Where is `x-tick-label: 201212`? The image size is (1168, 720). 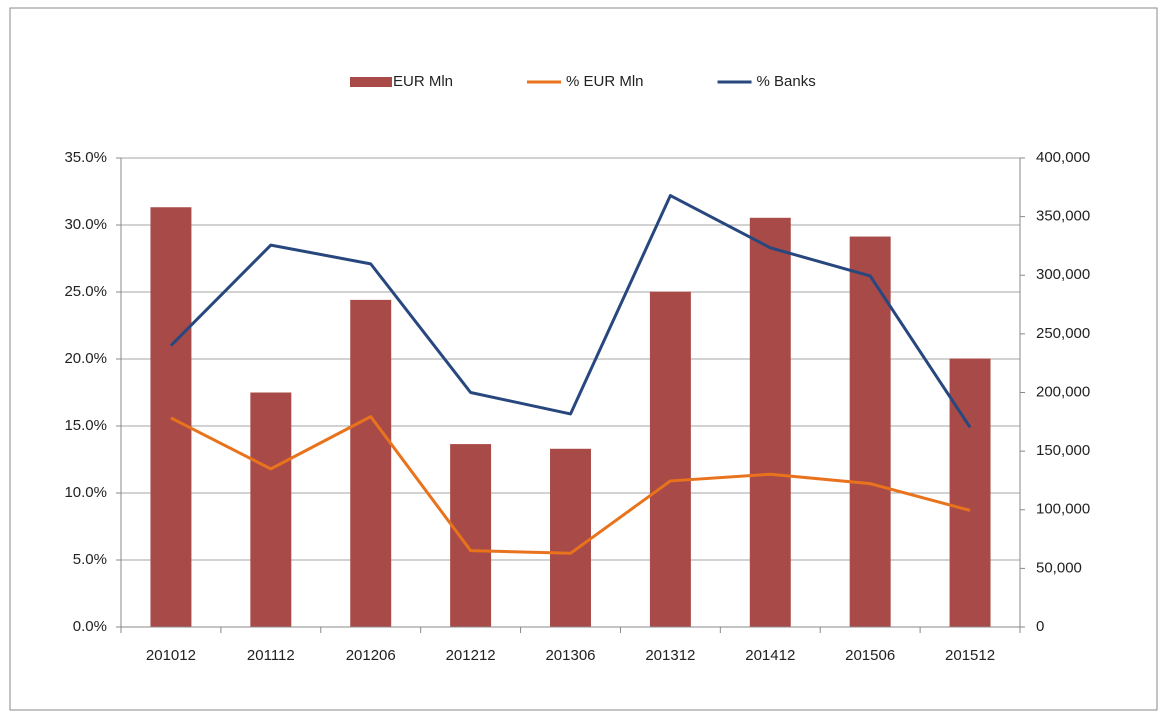
x-tick-label: 201212 is located at coordinates (471, 655).